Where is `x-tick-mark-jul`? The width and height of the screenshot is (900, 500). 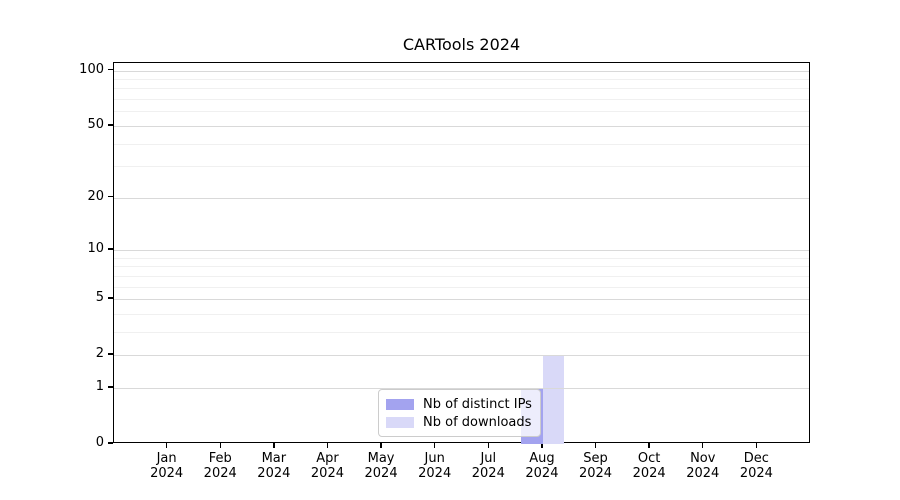 x-tick-mark-jul is located at coordinates (488, 445).